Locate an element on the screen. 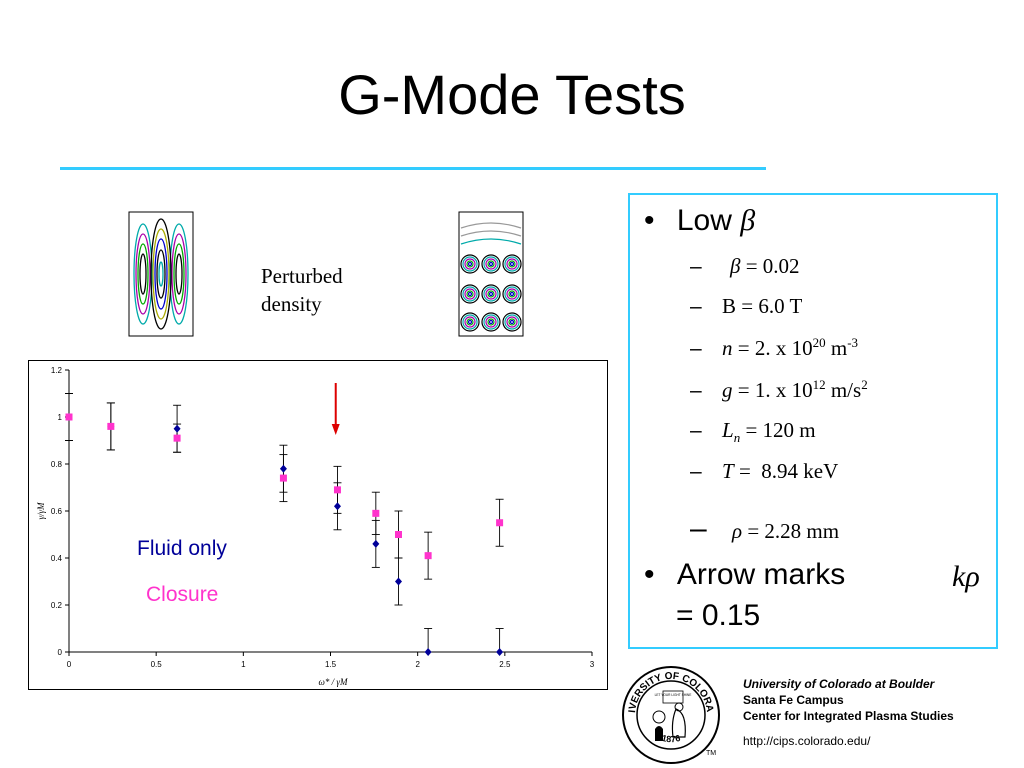  x-tick-label: 1 is located at coordinates (243, 664).